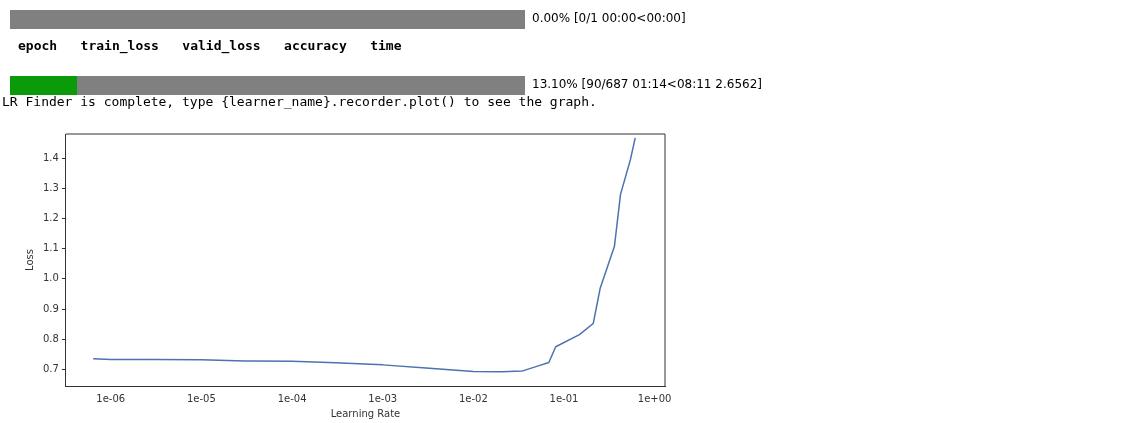 The height and width of the screenshot is (423, 1121). Describe the element at coordinates (292, 398) in the screenshot. I see `x-tick-label: 1e-04` at that location.